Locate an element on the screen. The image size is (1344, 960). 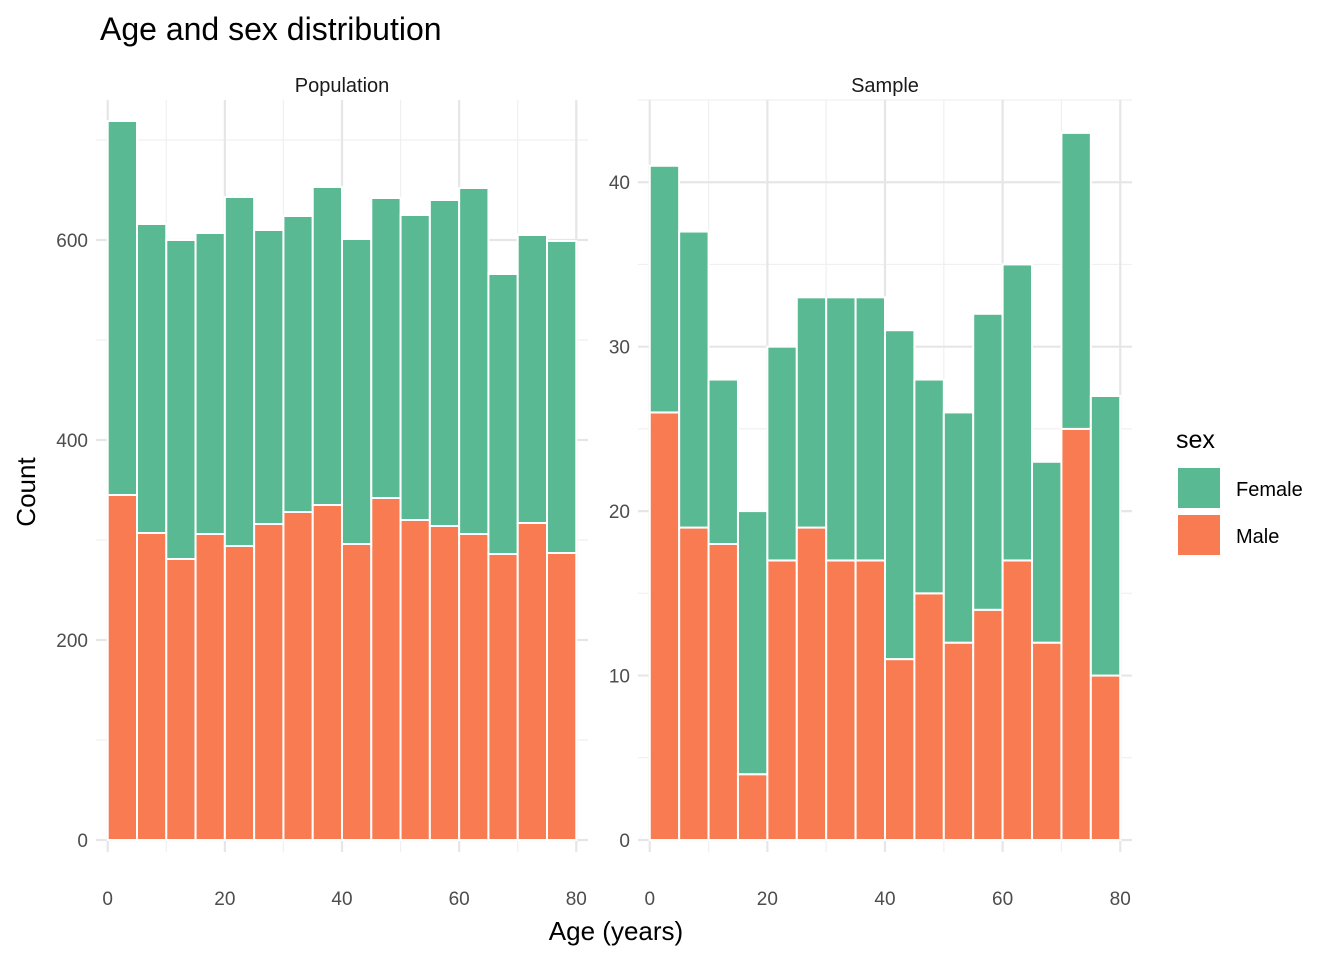
y-tick-label: 30 is located at coordinates (619, 348).